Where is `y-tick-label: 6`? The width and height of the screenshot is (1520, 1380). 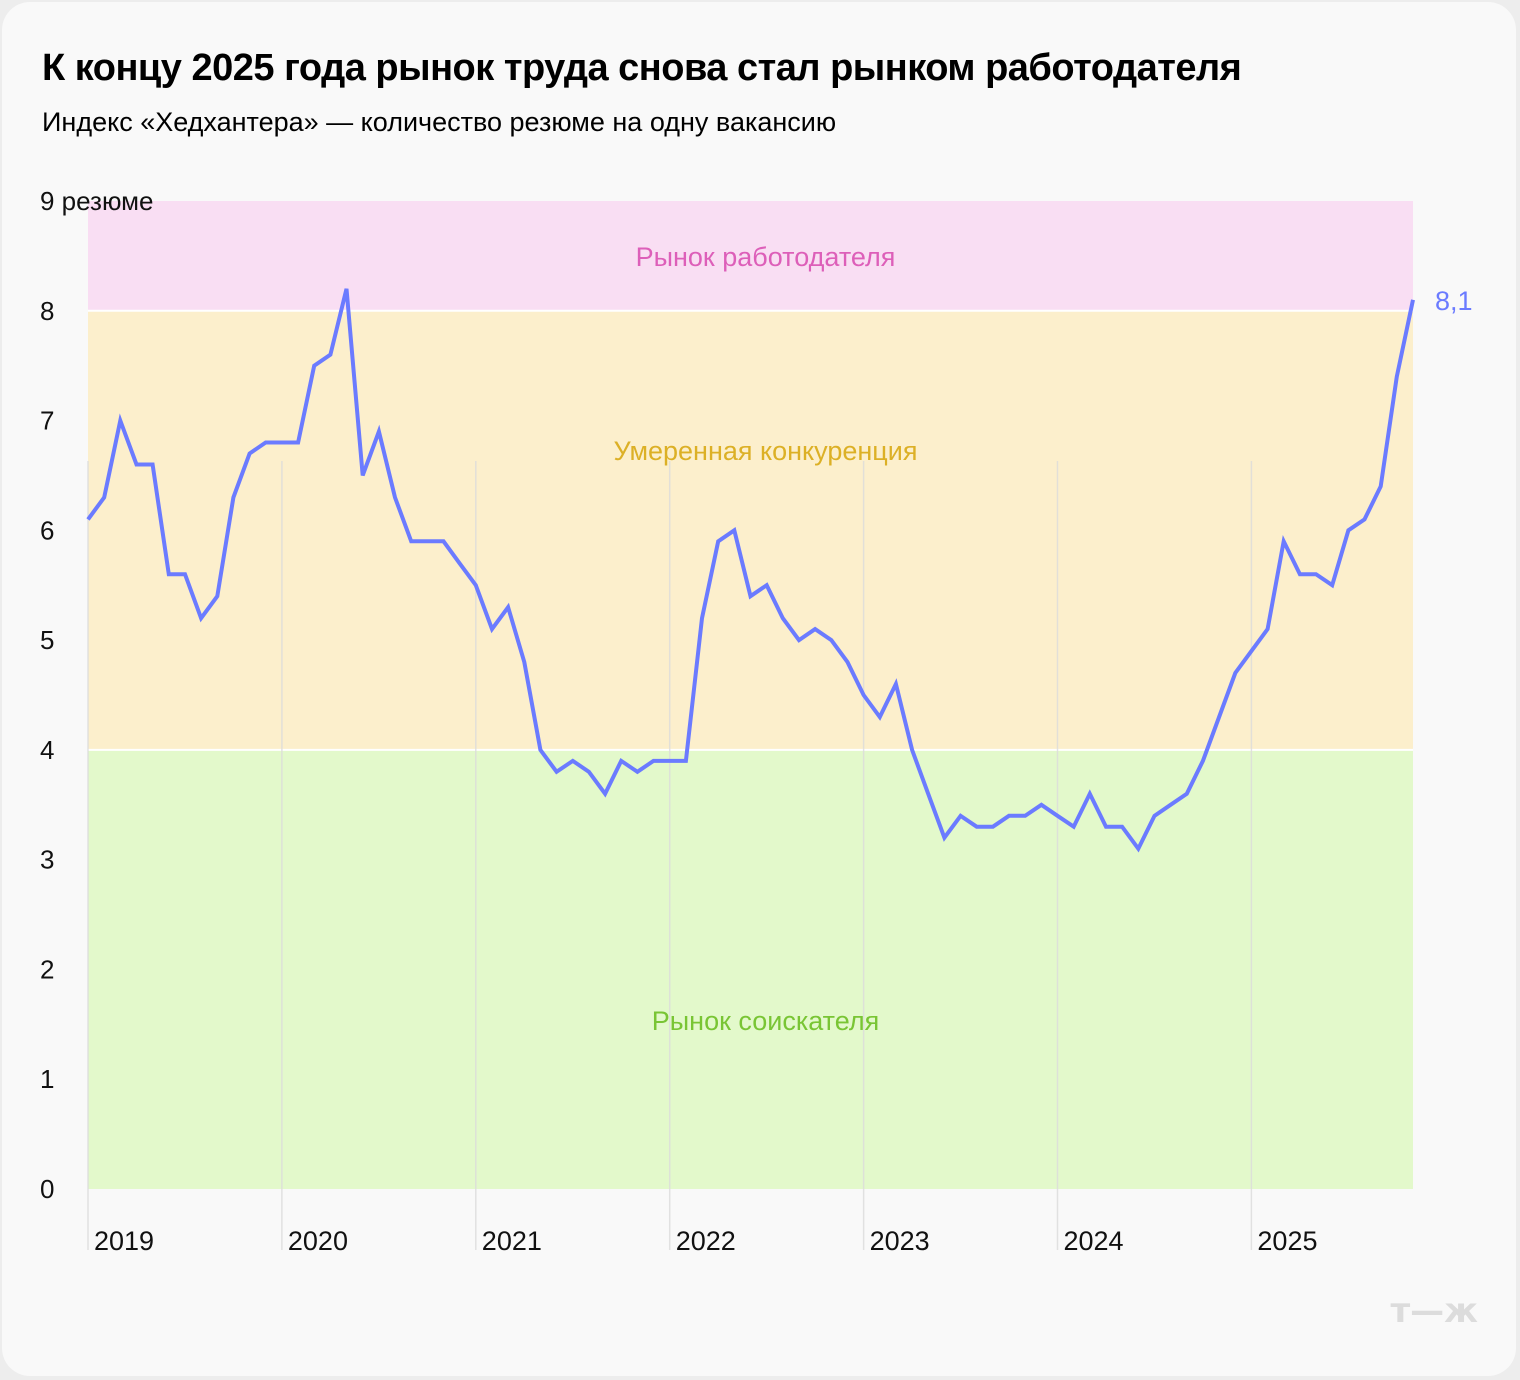
y-tick-label: 6 is located at coordinates (47, 530).